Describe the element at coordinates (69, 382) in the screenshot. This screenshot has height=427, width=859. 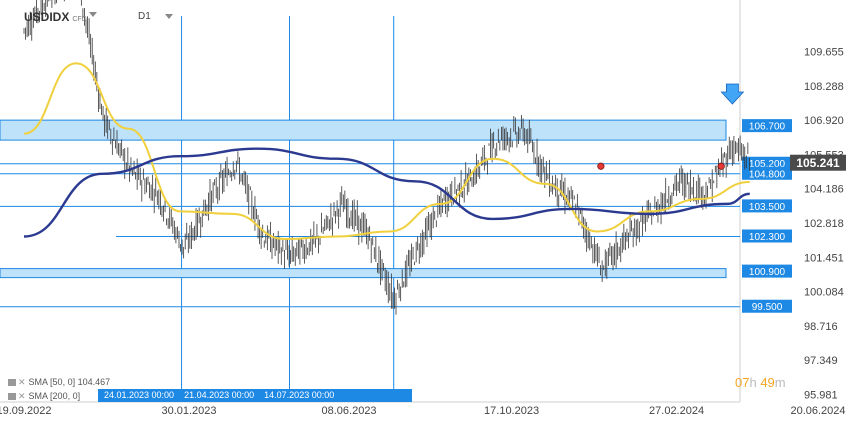
I see `legend-sma50-label: SMA [50, 0] 104.467` at that location.